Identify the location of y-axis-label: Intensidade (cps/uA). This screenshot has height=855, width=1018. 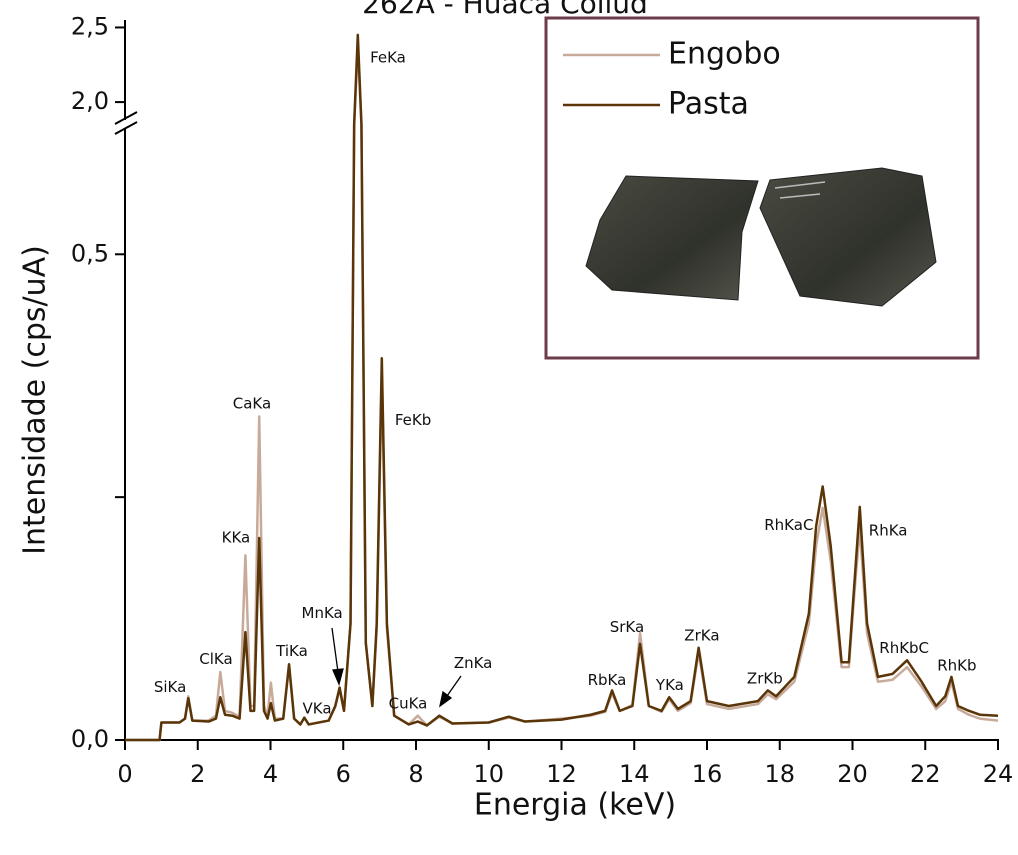
(35, 400).